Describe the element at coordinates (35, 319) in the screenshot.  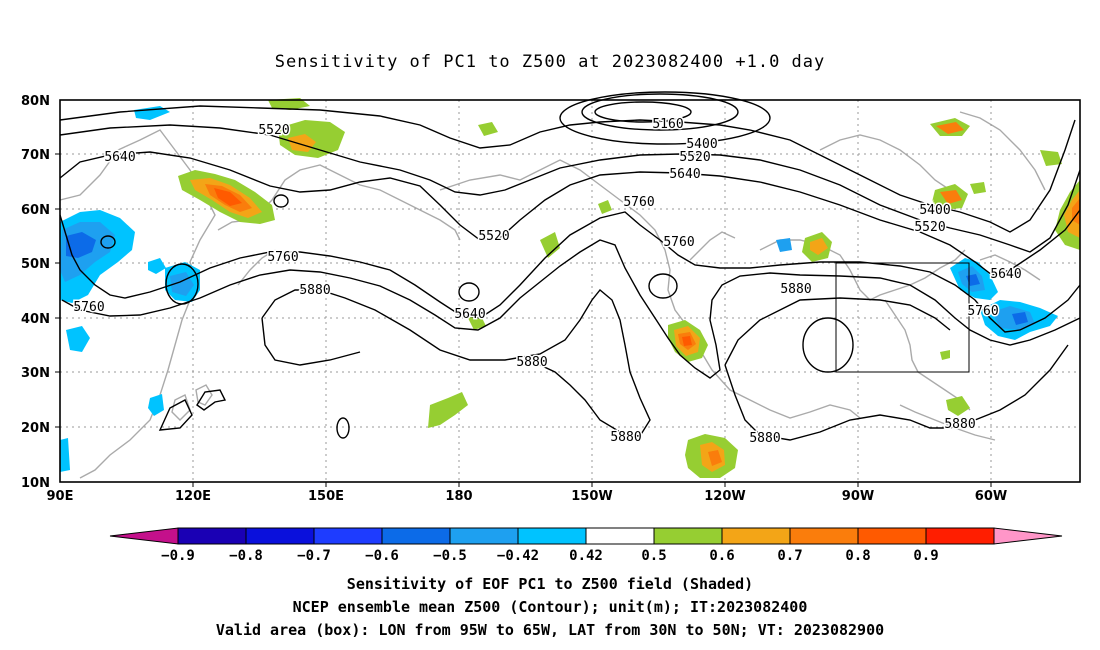
I see `lat-label: 40N` at that location.